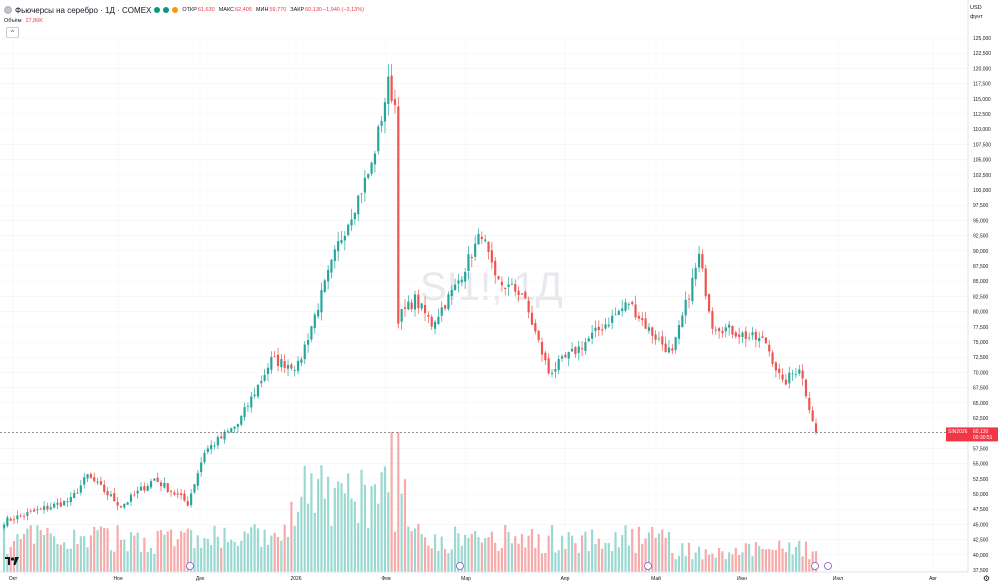 This screenshot has width=1000, height=586. I want to click on price-tick-label: 85,000, so click(981, 282).